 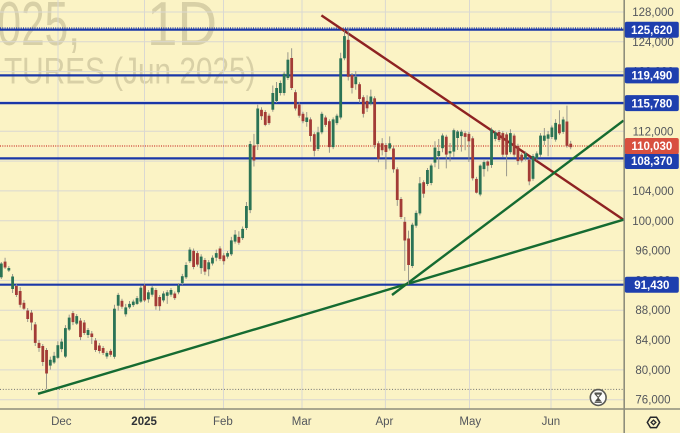 What do you see at coordinates (653, 222) in the screenshot?
I see `svg-text: 100,000` at bounding box center [653, 222].